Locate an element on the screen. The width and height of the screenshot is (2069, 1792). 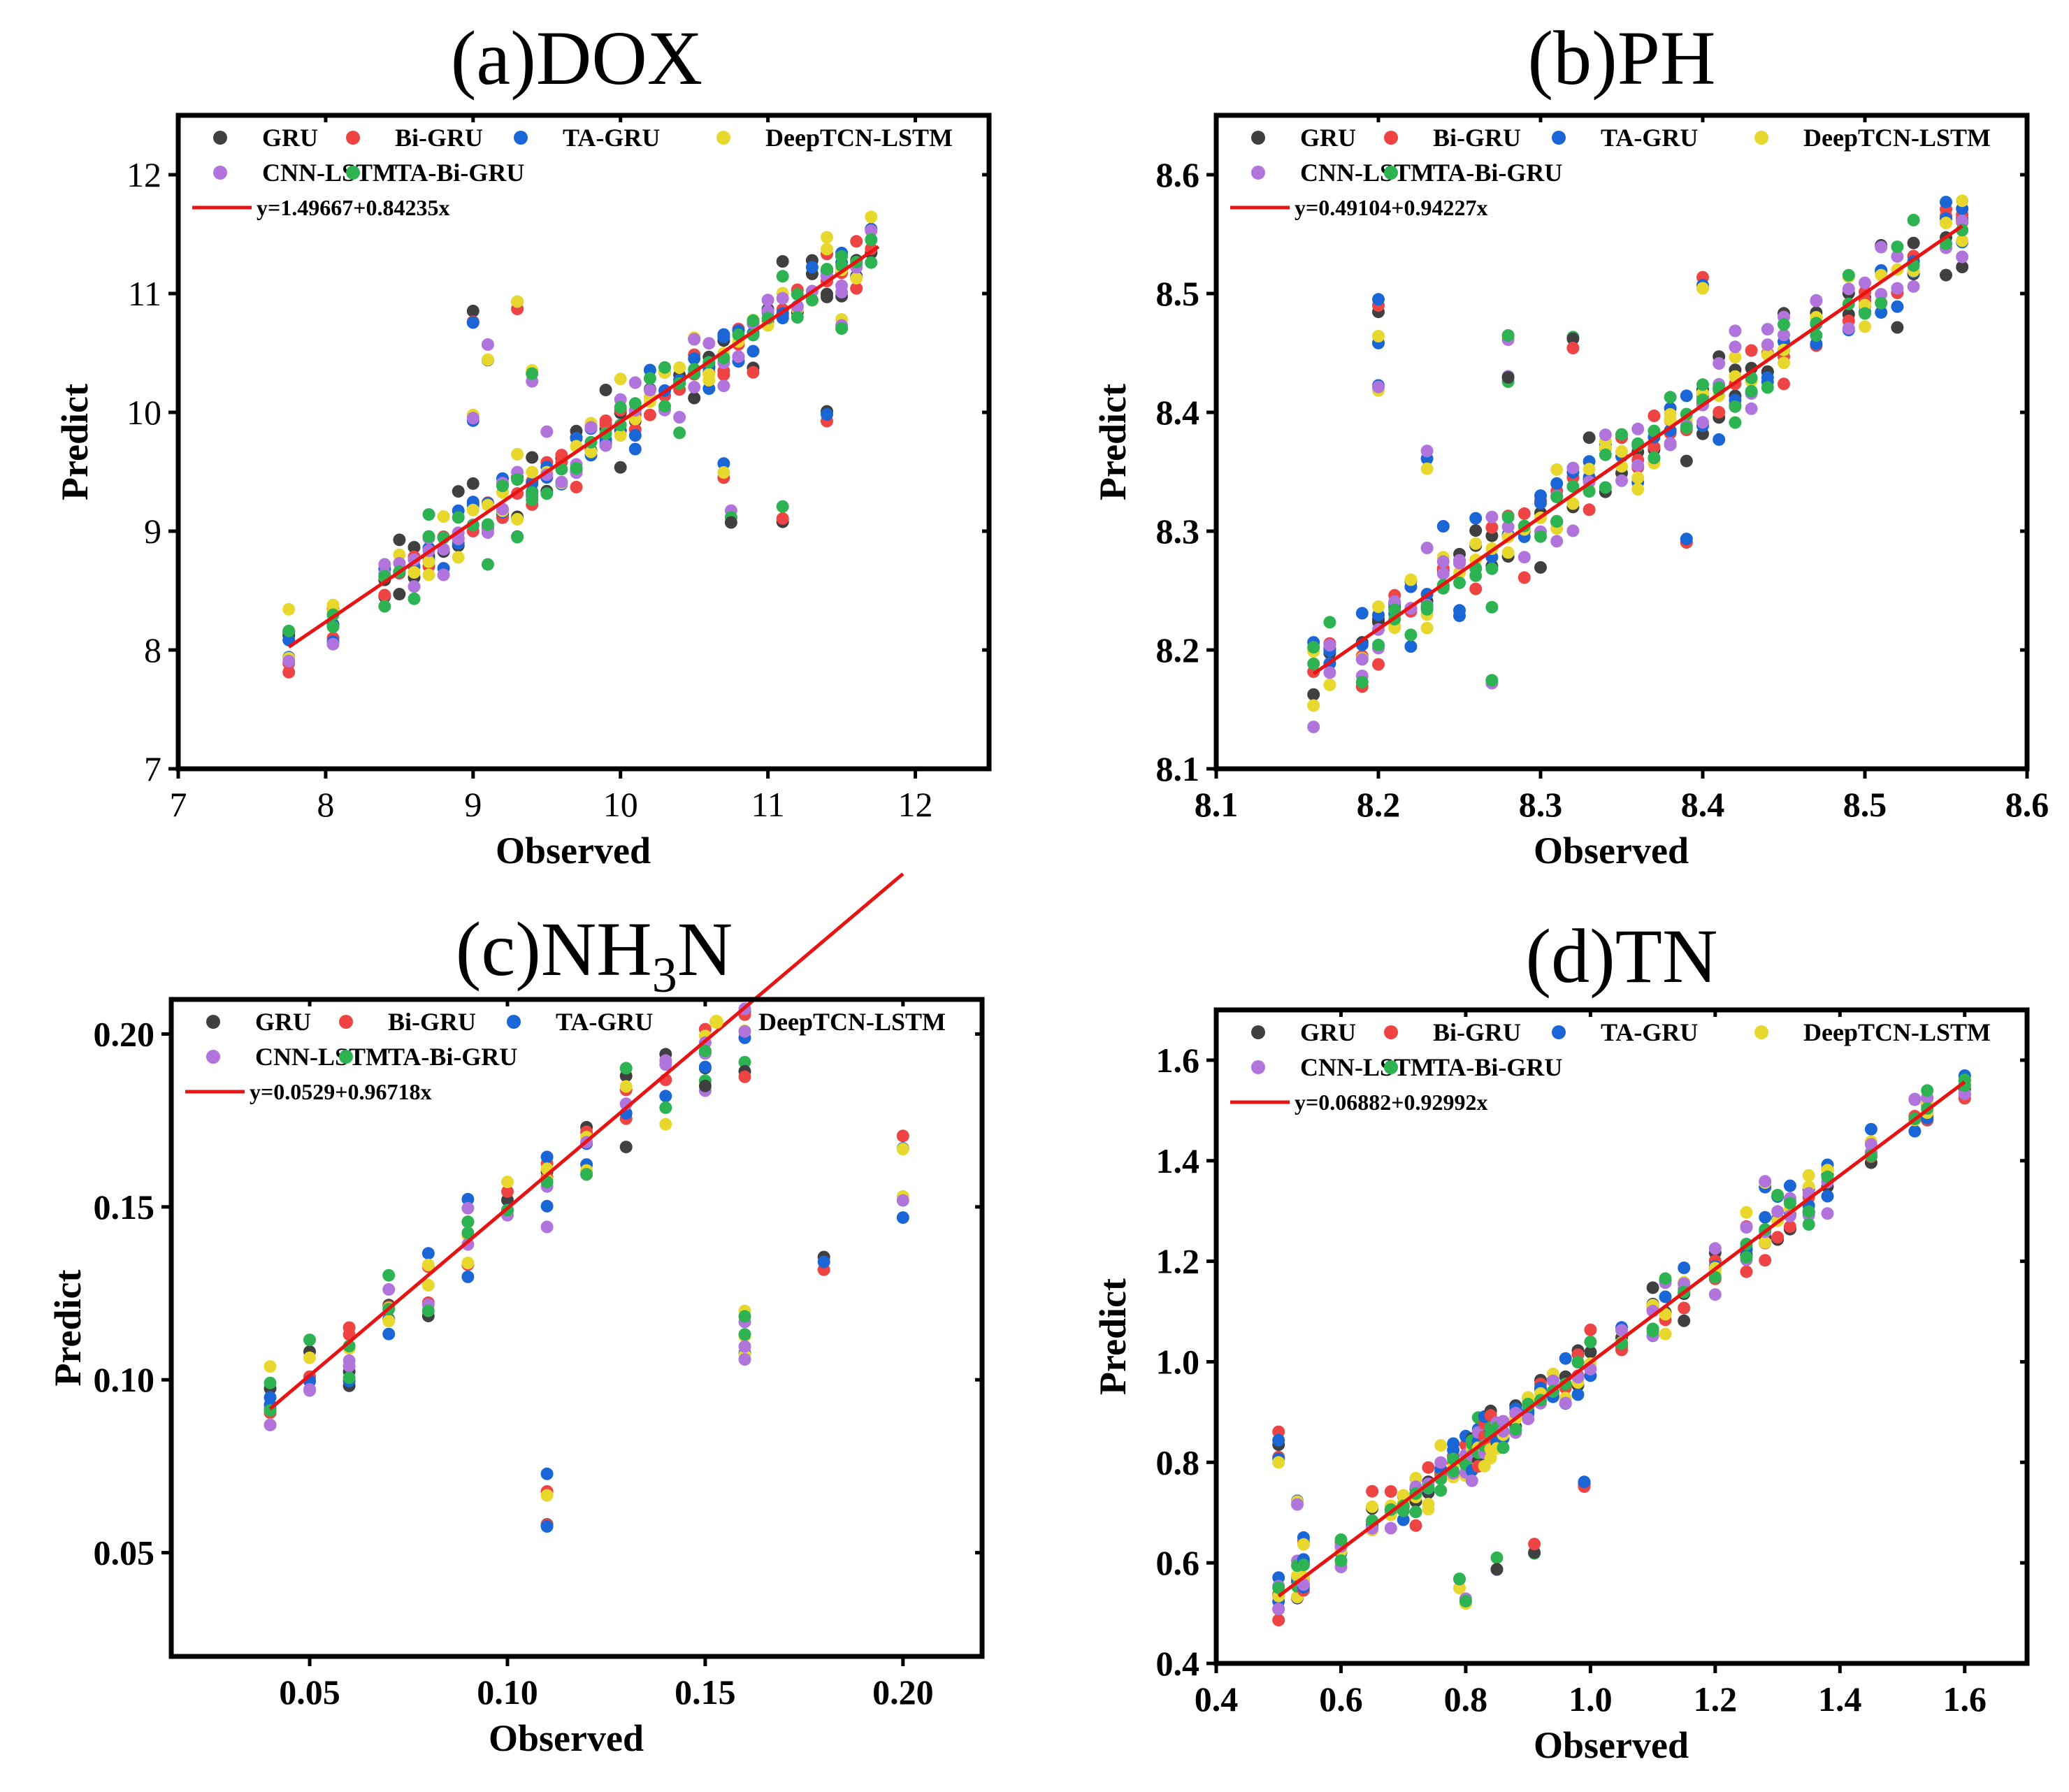
y-tick-label: 7 is located at coordinates (153, 768).